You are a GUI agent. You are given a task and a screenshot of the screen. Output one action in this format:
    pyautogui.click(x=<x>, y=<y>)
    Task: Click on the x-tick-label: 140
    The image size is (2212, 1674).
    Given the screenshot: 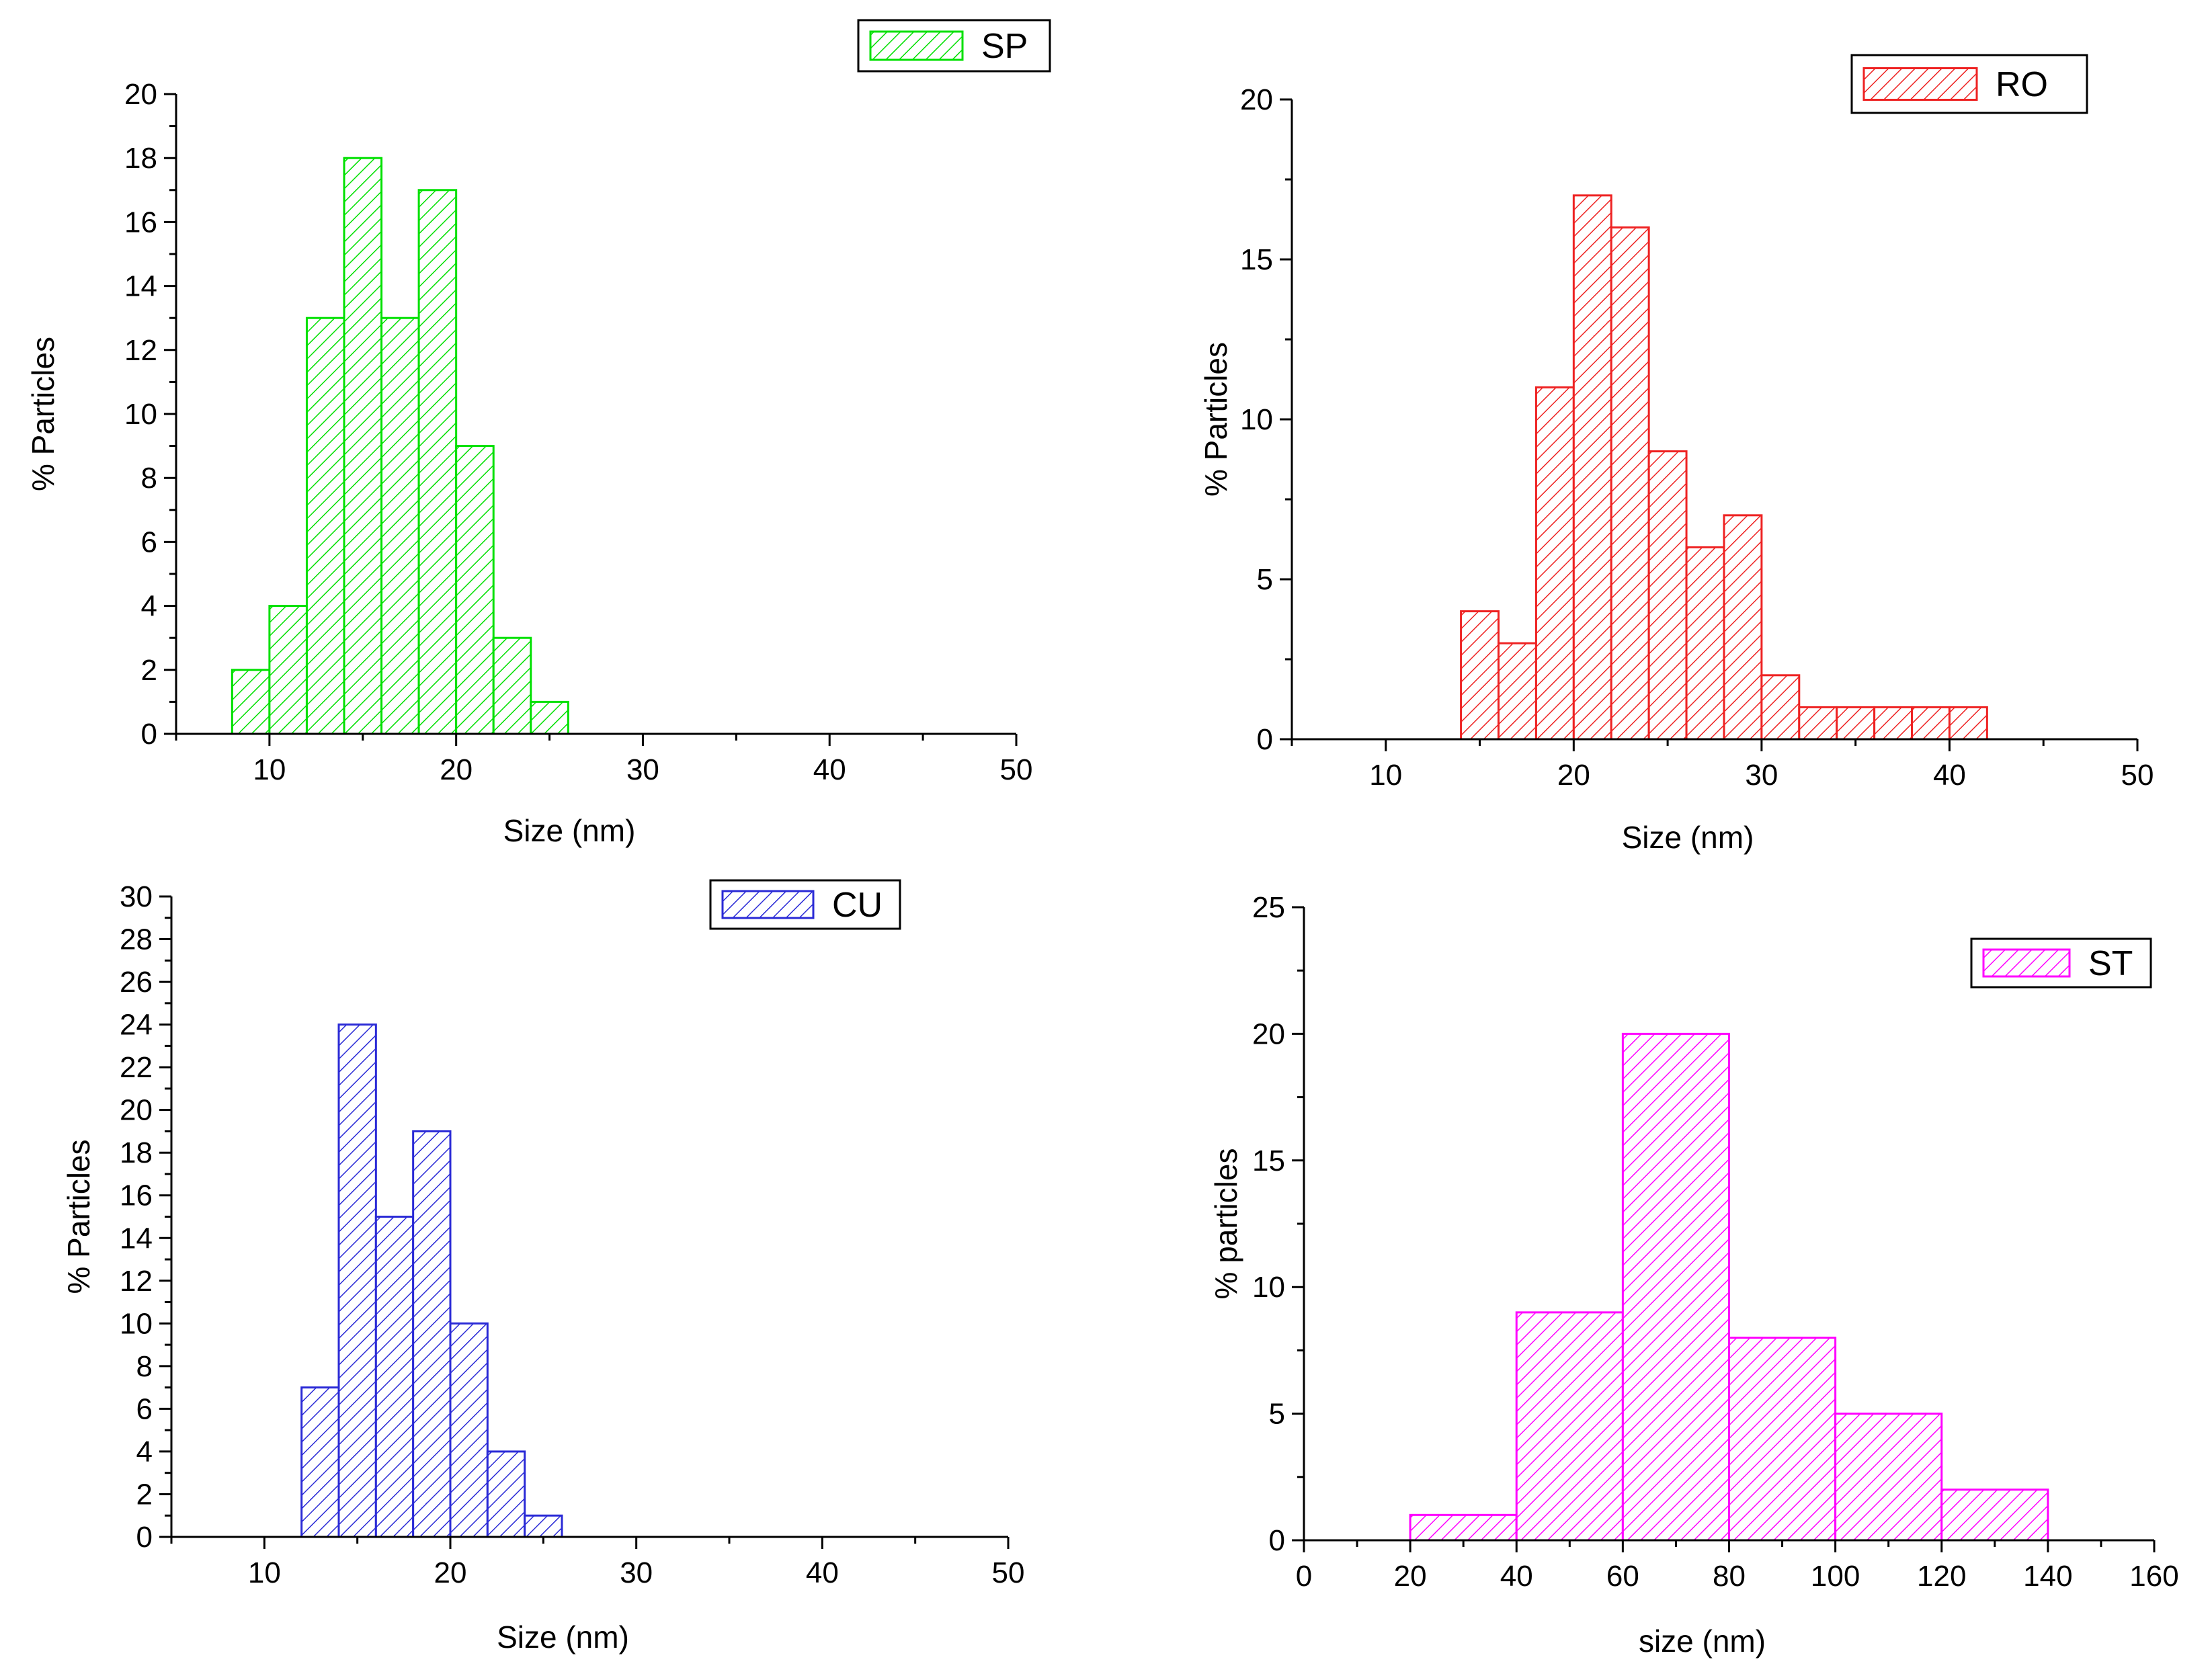 What is the action you would take?
    pyautogui.click(x=2047, y=1576)
    